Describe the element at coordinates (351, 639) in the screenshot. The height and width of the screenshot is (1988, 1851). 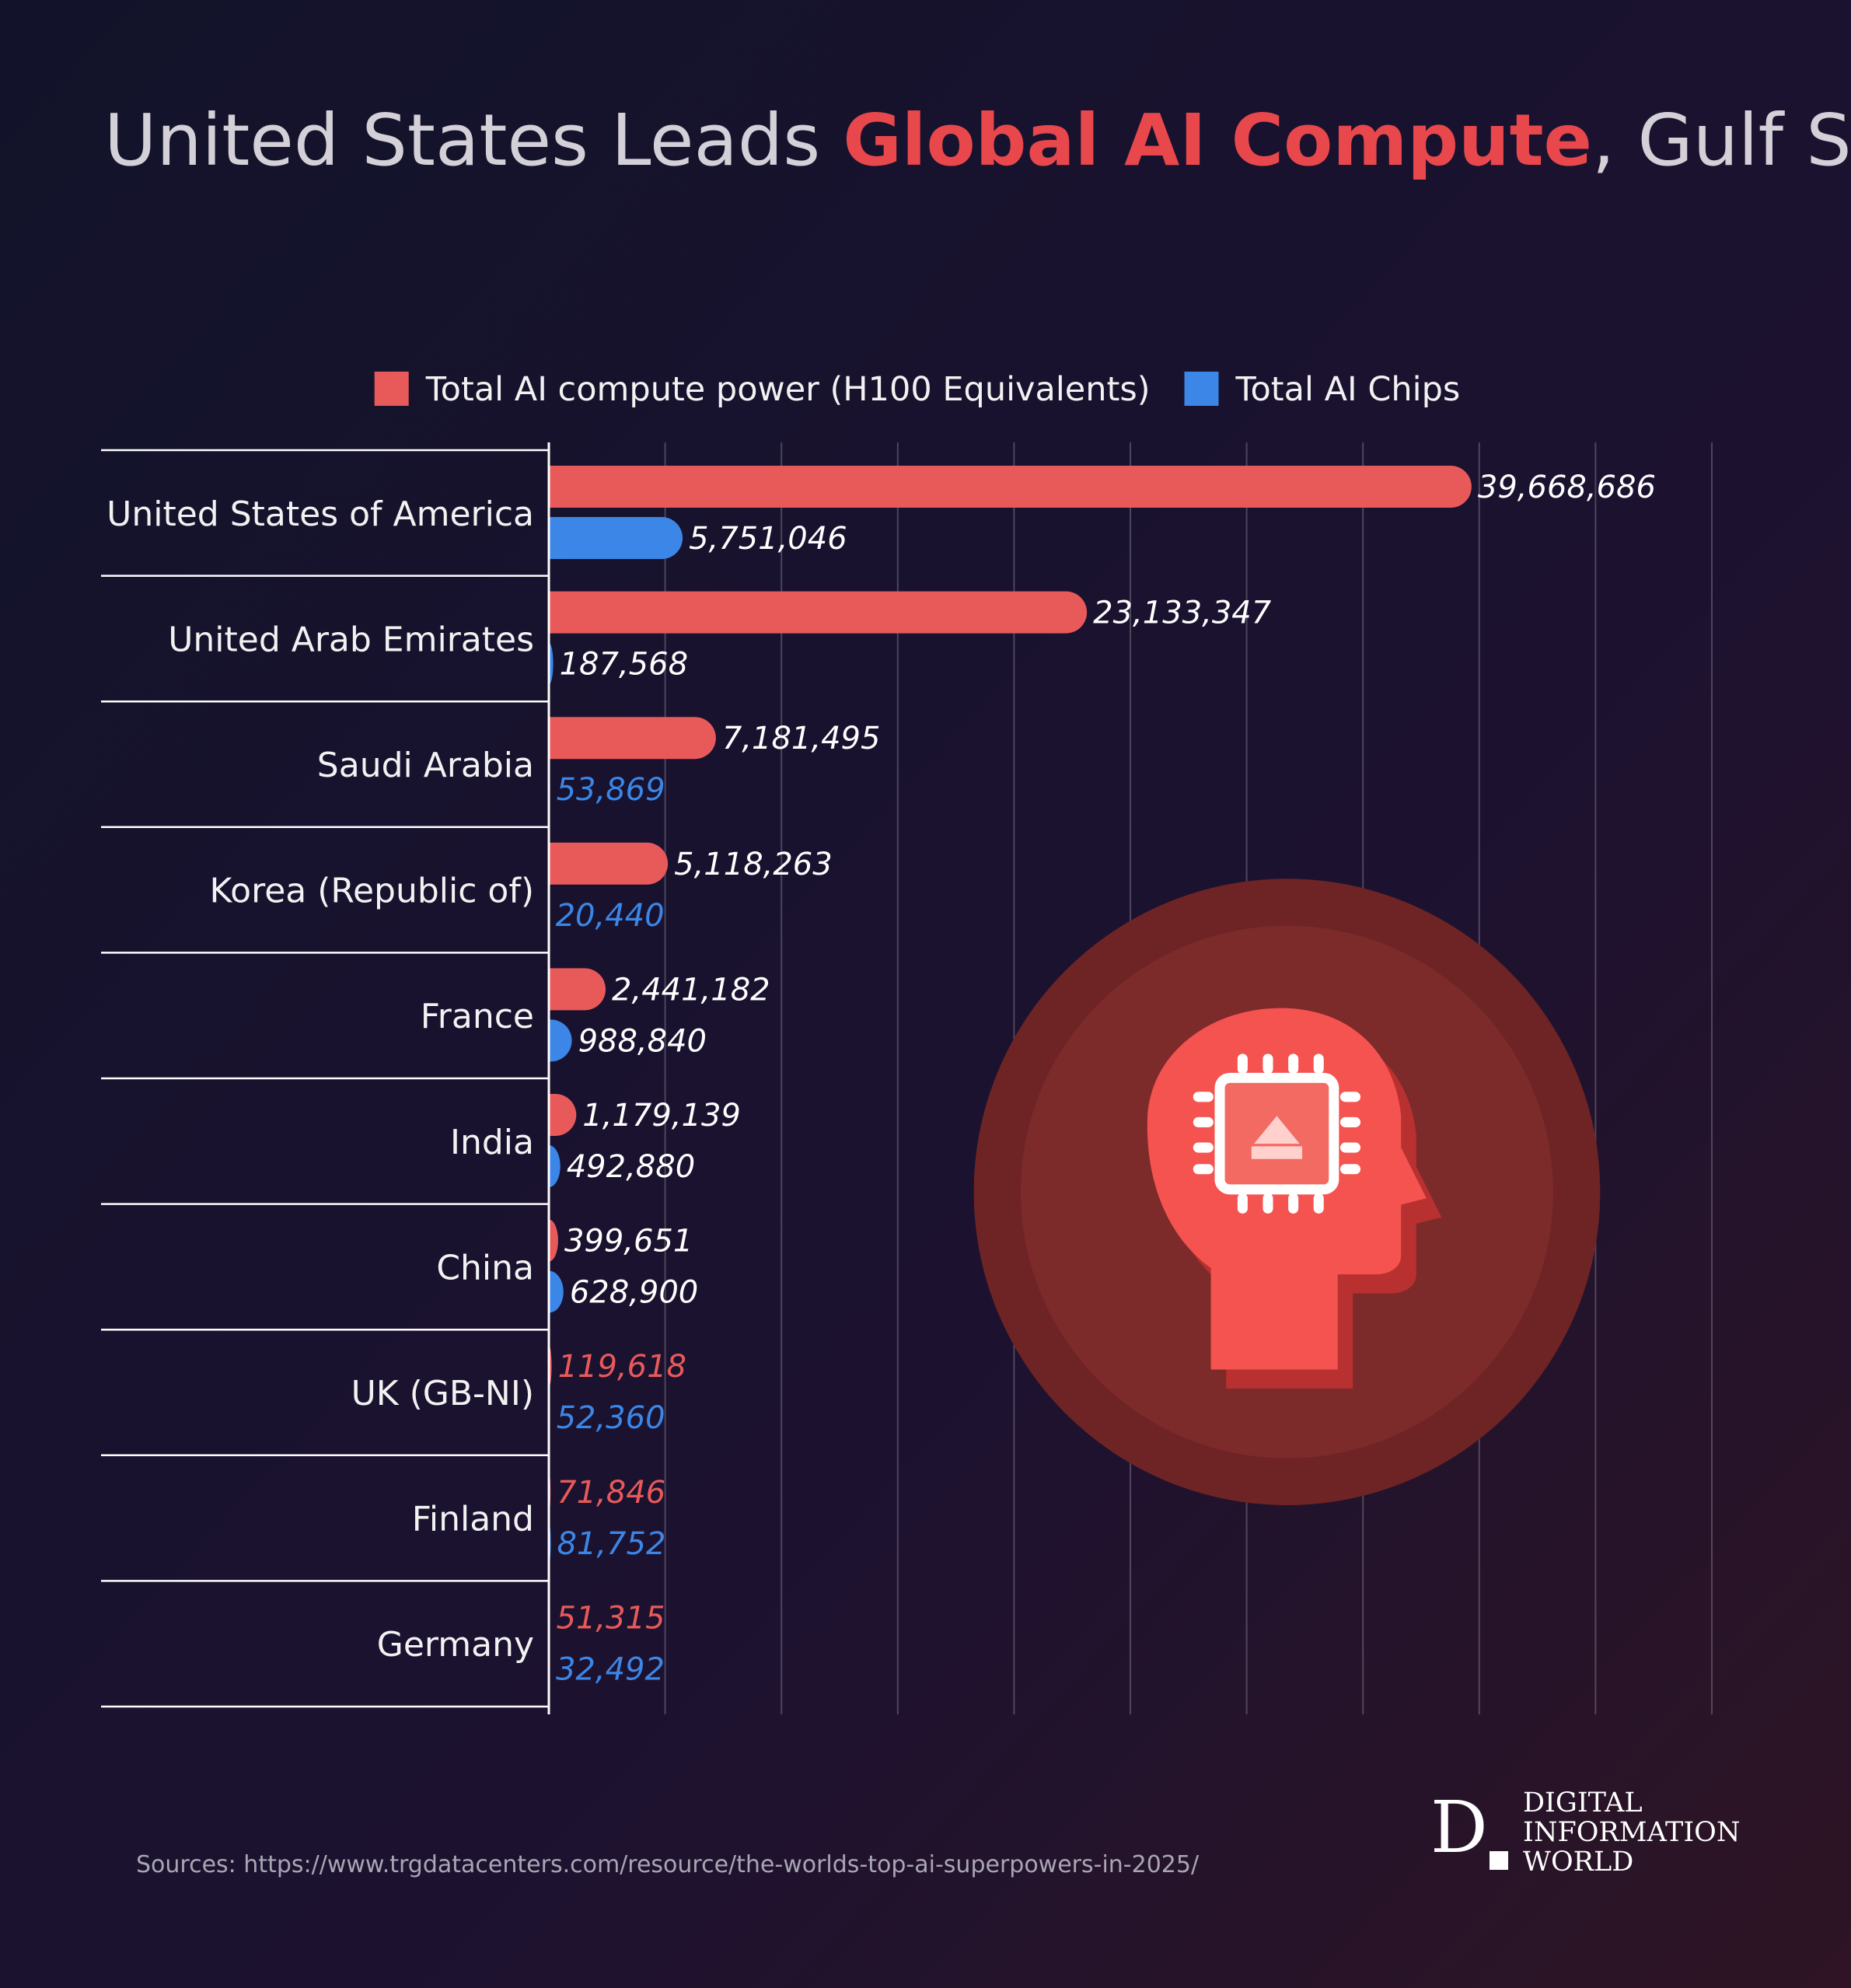
I see `category-label: United Arab Emirates` at that location.